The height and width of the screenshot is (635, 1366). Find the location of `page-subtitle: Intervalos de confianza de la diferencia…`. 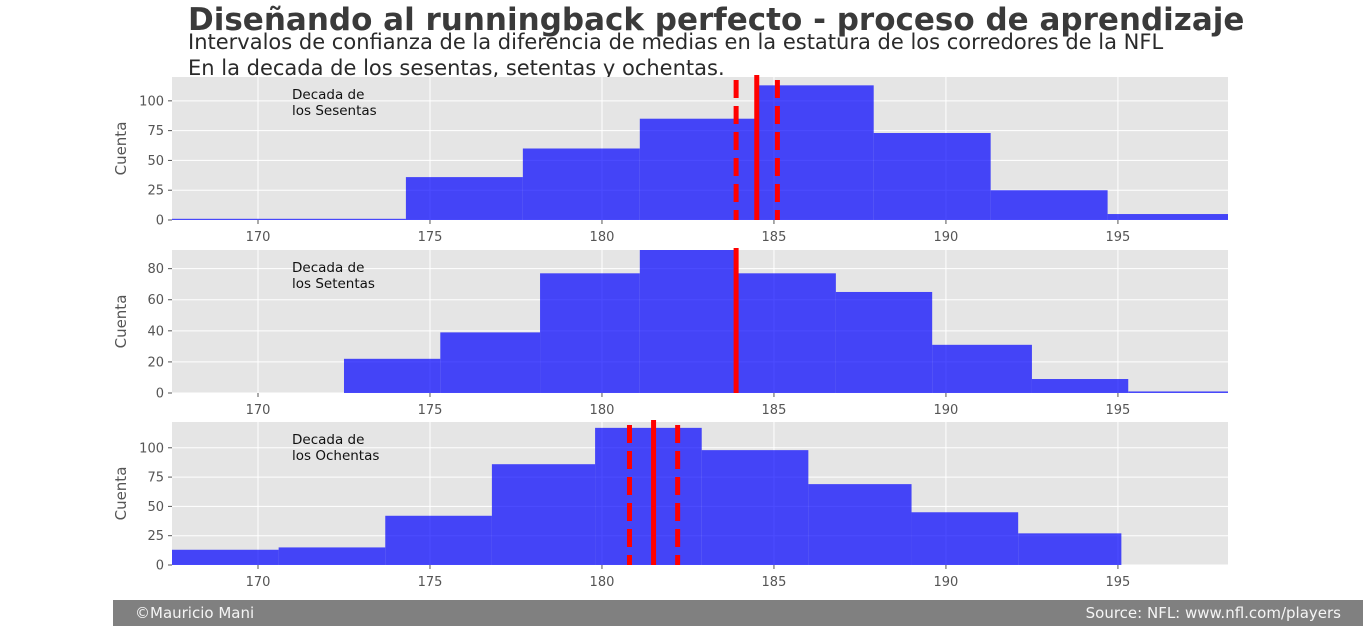

page-subtitle: Intervalos de confianza de la diferencia… is located at coordinates (675, 55).